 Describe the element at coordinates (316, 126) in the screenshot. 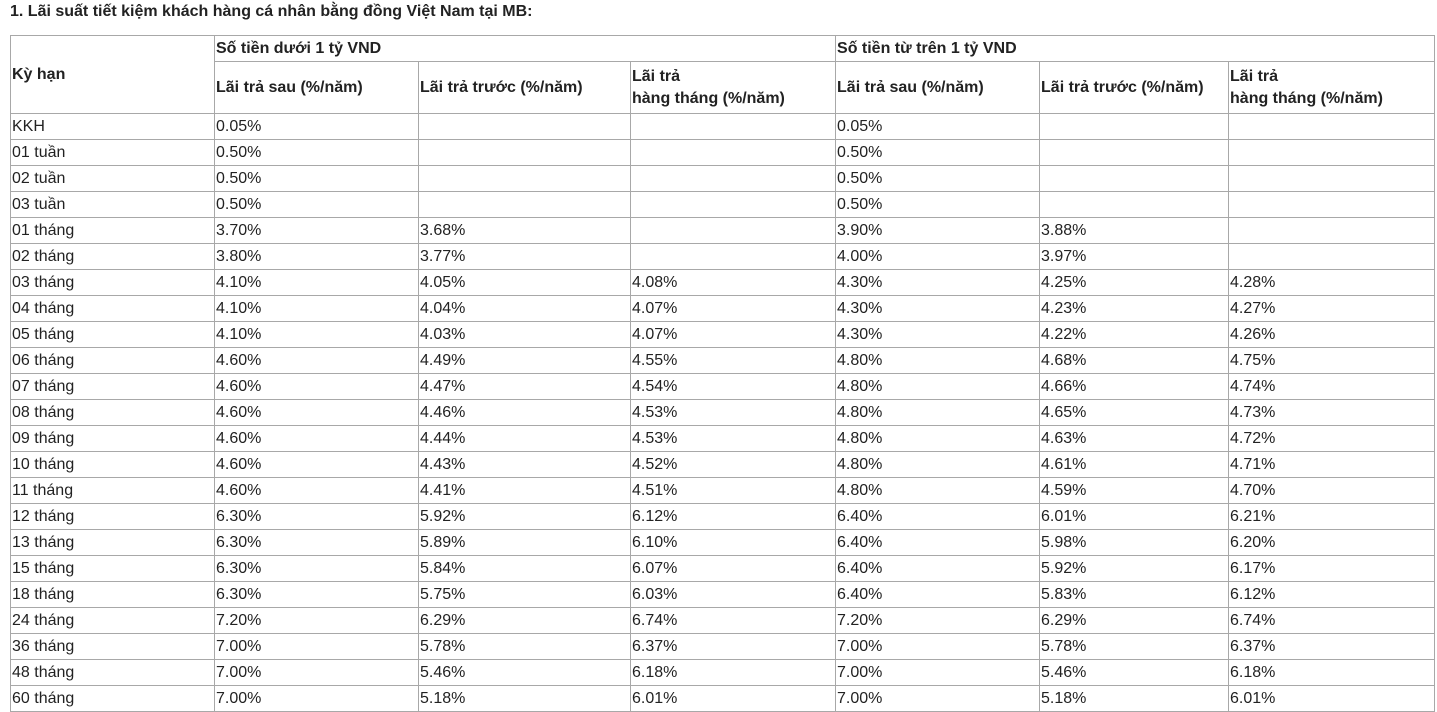

I see `rate-cell: 0.05%` at that location.